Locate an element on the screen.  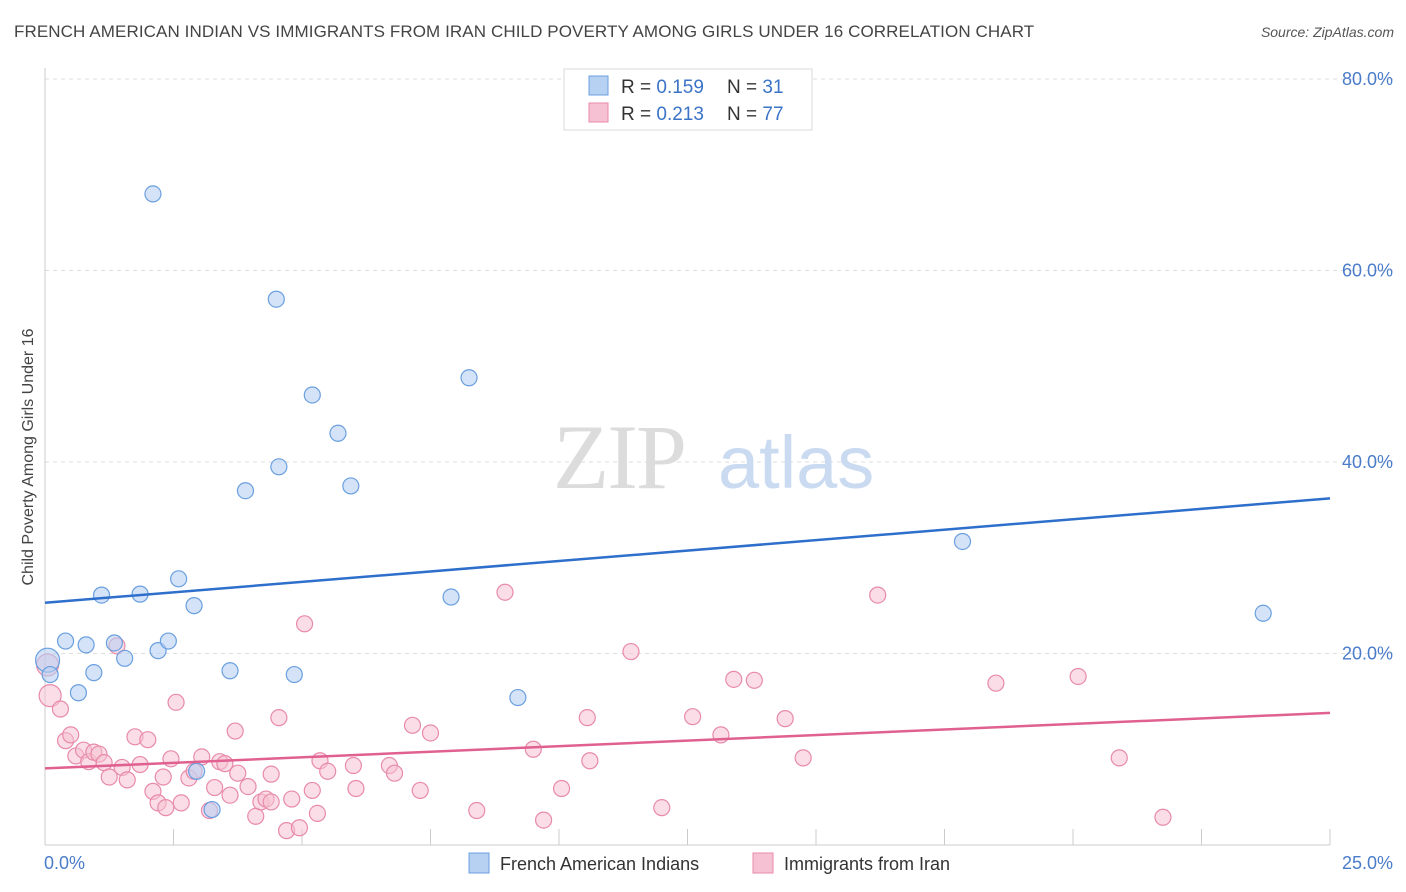
y-tick-label-20: 20.0% is located at coordinates (1367, 654).